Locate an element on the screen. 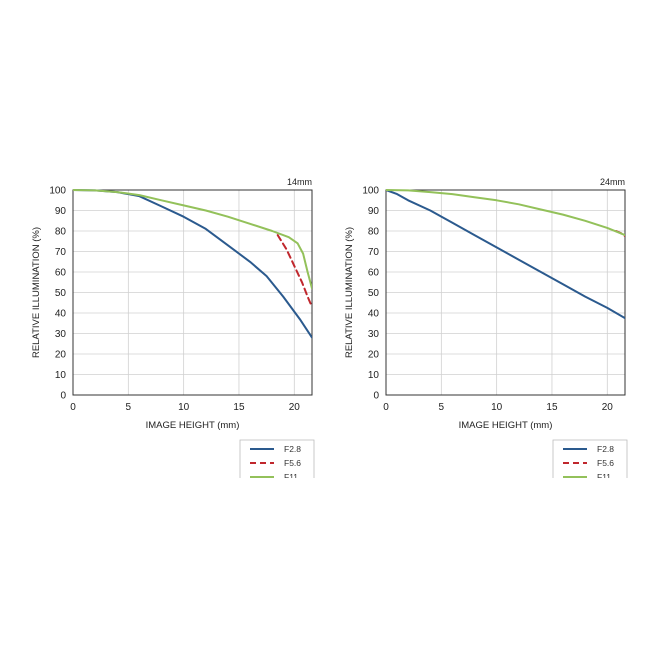  chart-title: 24mm is located at coordinates (612, 182).